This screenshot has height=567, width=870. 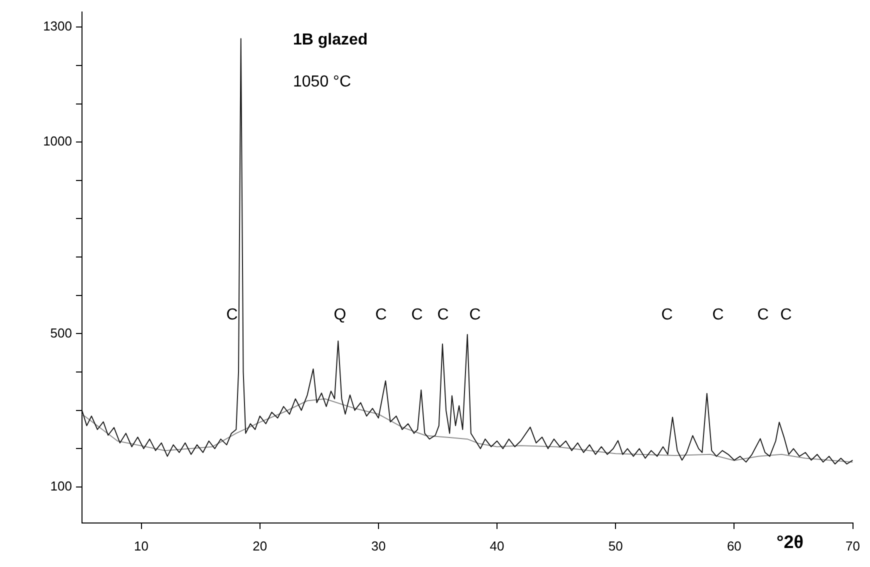 What do you see at coordinates (61, 486) in the screenshot?
I see `y-tick-label: 100` at bounding box center [61, 486].